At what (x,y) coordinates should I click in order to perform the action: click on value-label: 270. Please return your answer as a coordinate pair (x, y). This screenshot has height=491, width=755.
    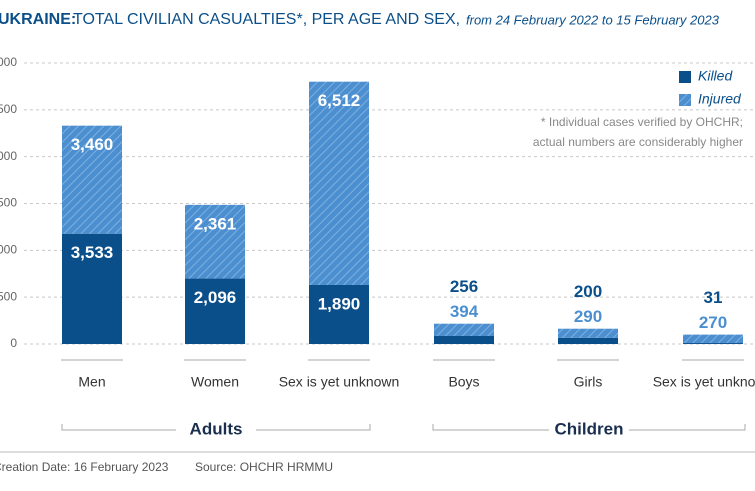
    Looking at the image, I should click on (713, 322).